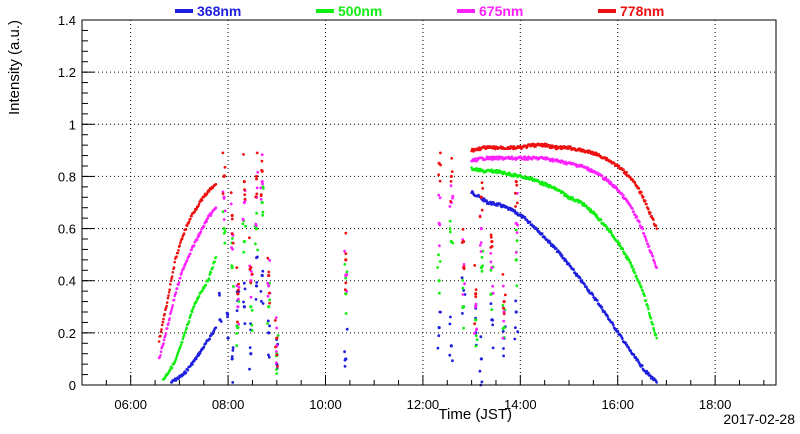 Image resolution: width=800 pixels, height=434 pixels. Describe the element at coordinates (501, 11) in the screenshot. I see `legend-label: 675nm` at that location.